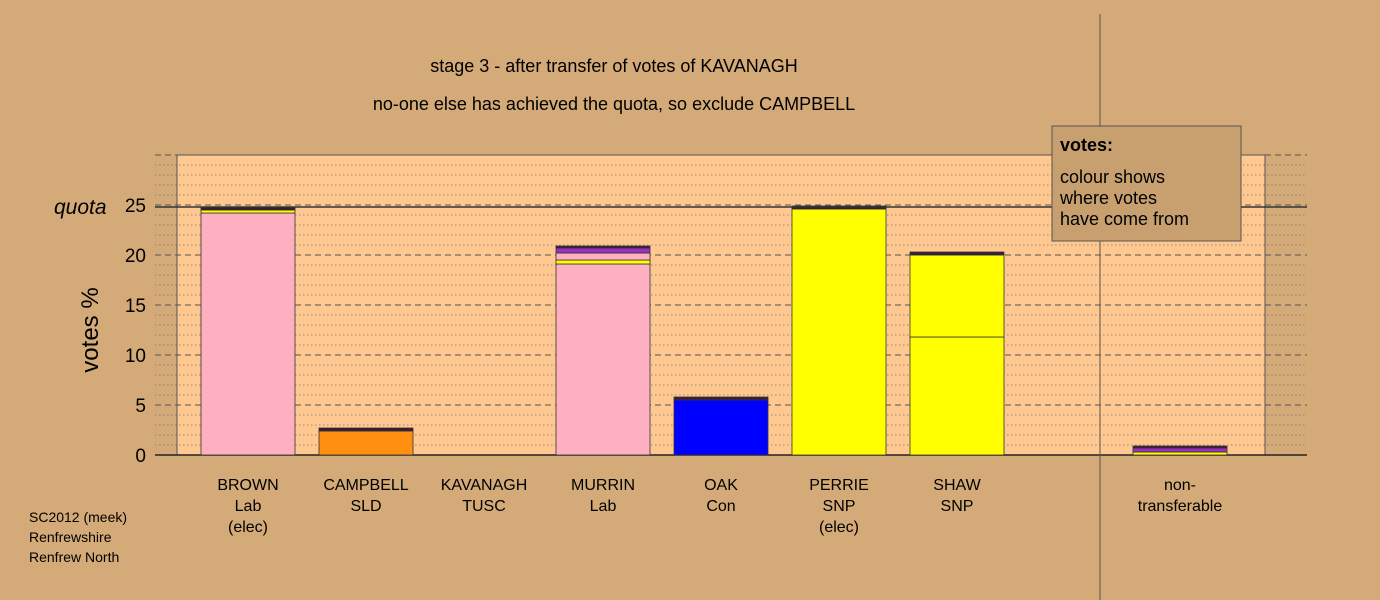  Describe the element at coordinates (1108, 198) in the screenshot. I see `legend-line-2: where votes` at that location.